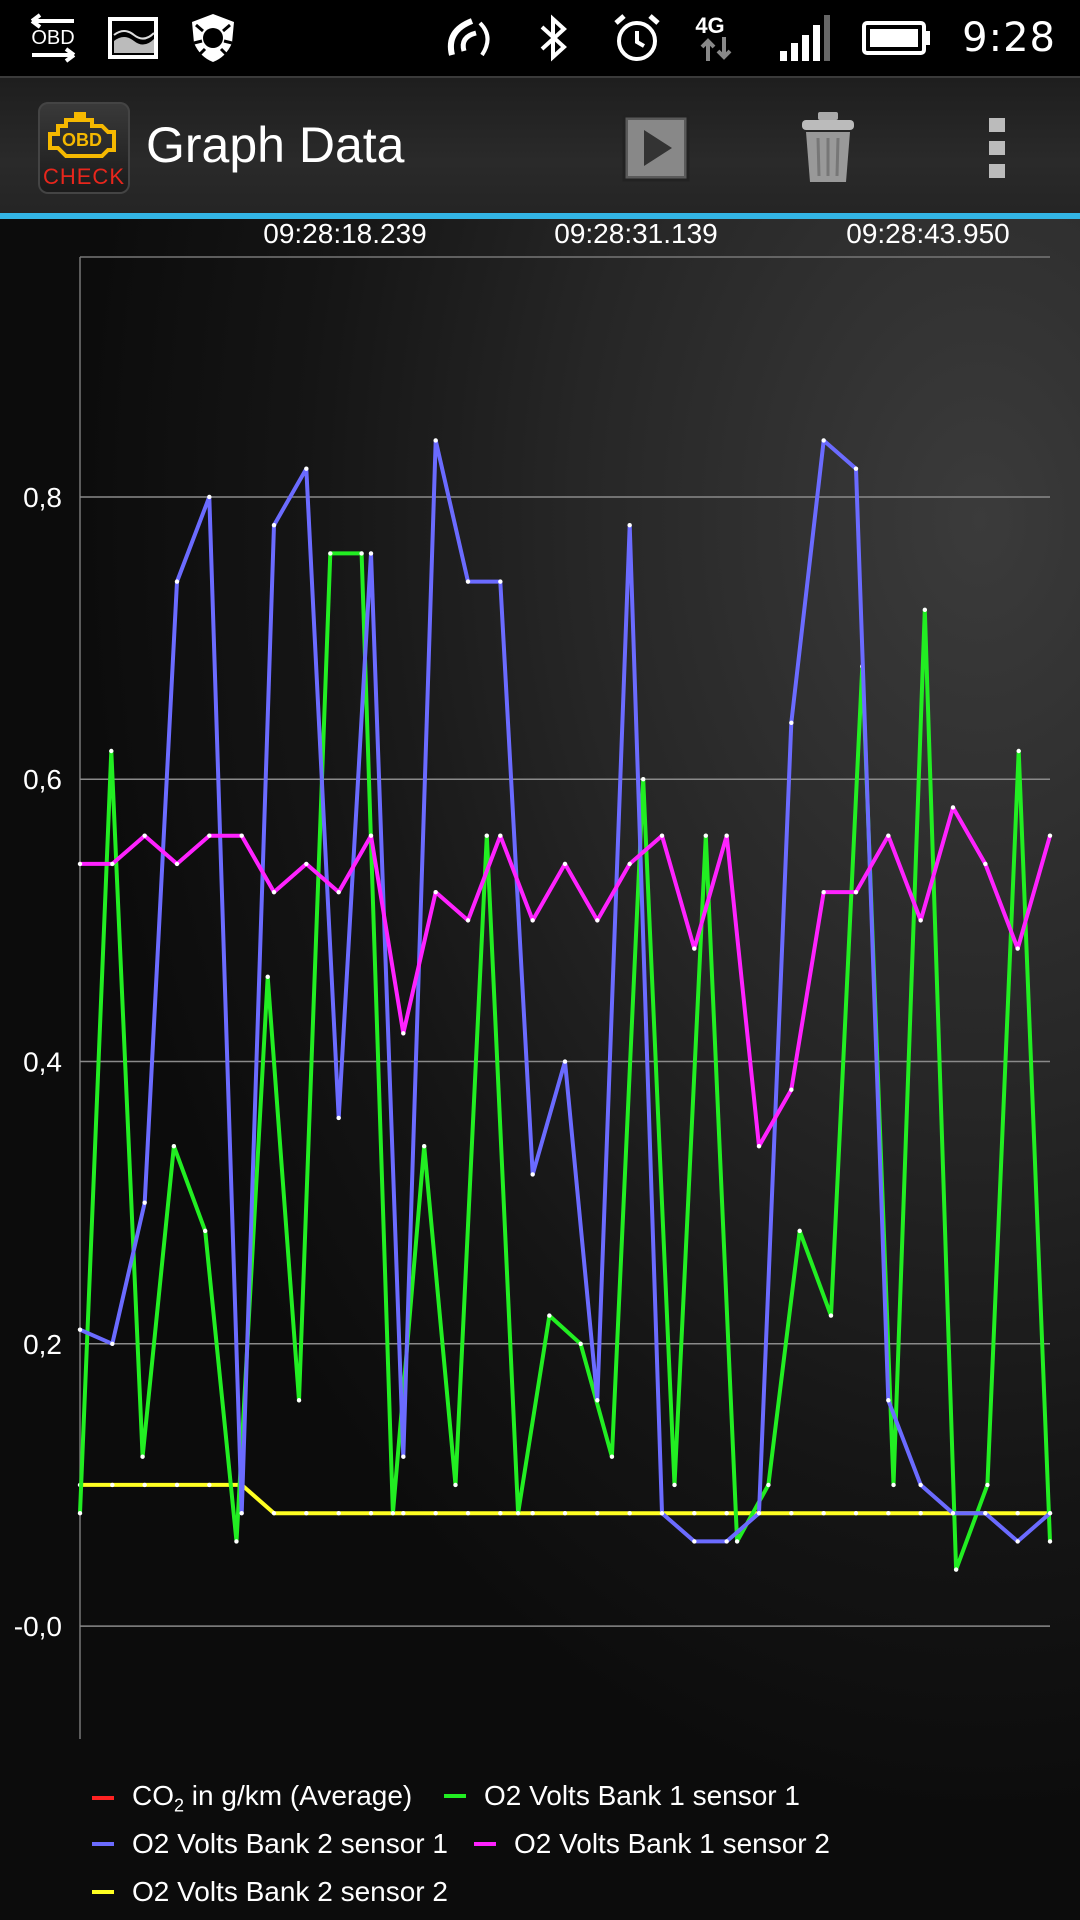 This screenshot has height=1920, width=1080. I want to click on signal-icon, so click(805, 38).